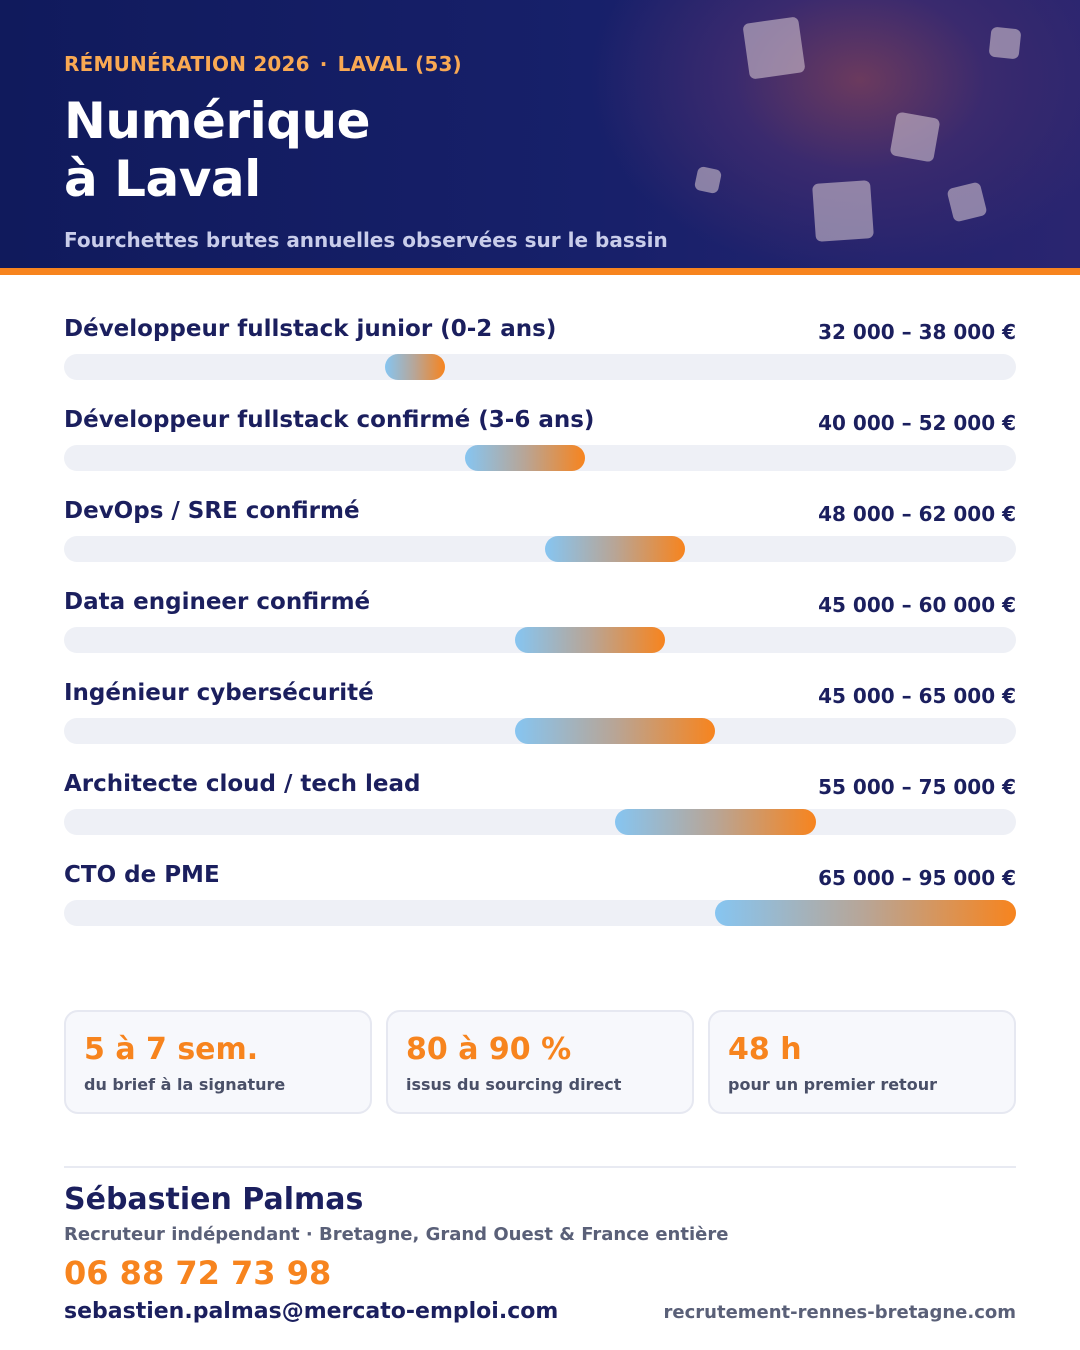 The height and width of the screenshot is (1350, 1080). I want to click on stat-label: pour un premier retour, so click(832, 1084).